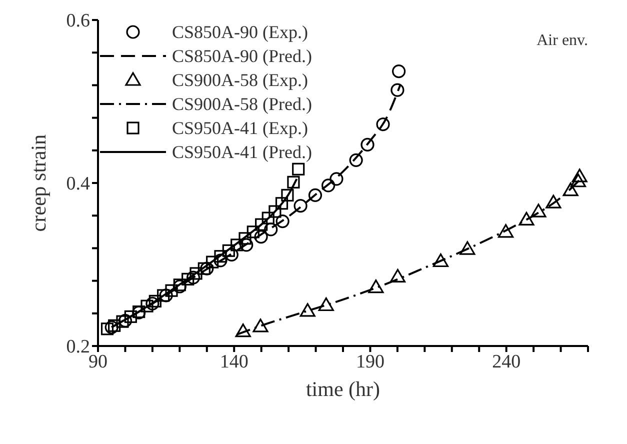  Describe the element at coordinates (242, 56) in the screenshot. I see `legend-label: CS850A-90 (Pred.)` at that location.